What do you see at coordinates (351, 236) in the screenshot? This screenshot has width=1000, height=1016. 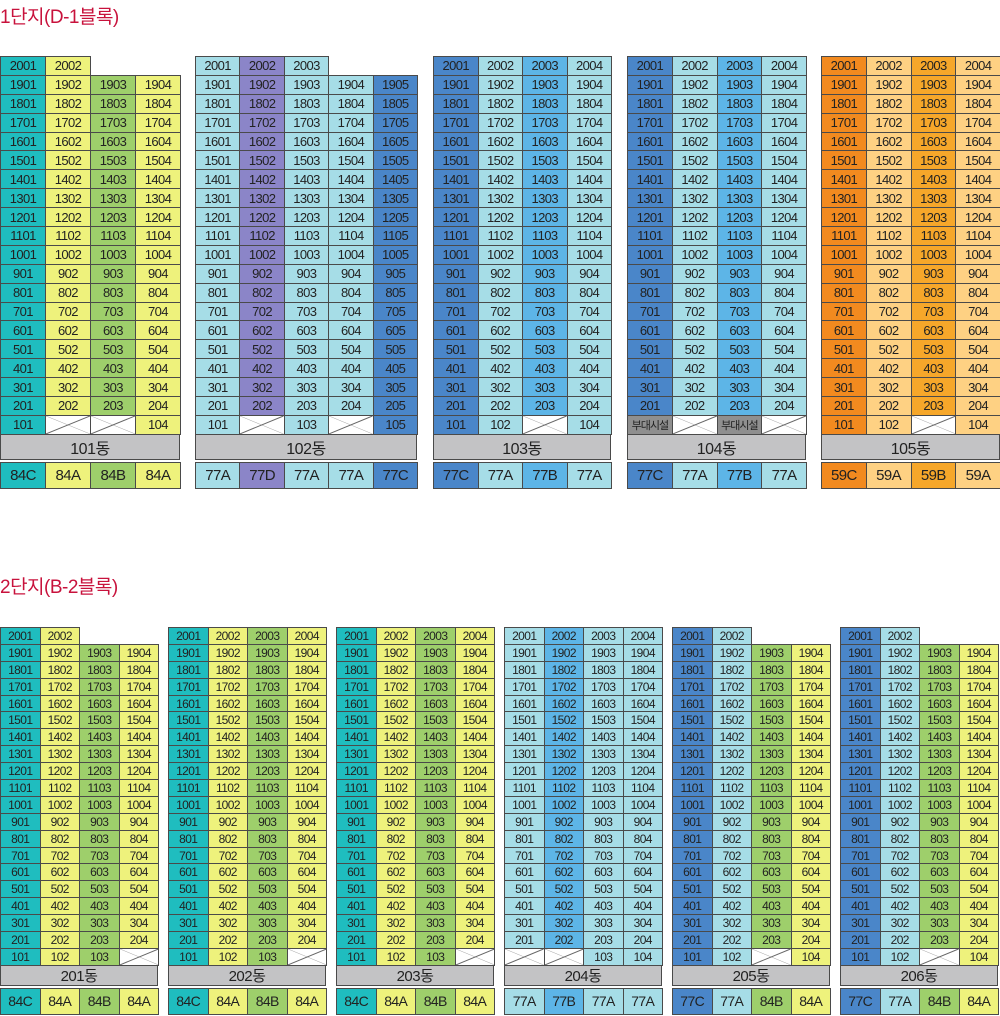 I see `unit-cell: 1104` at bounding box center [351, 236].